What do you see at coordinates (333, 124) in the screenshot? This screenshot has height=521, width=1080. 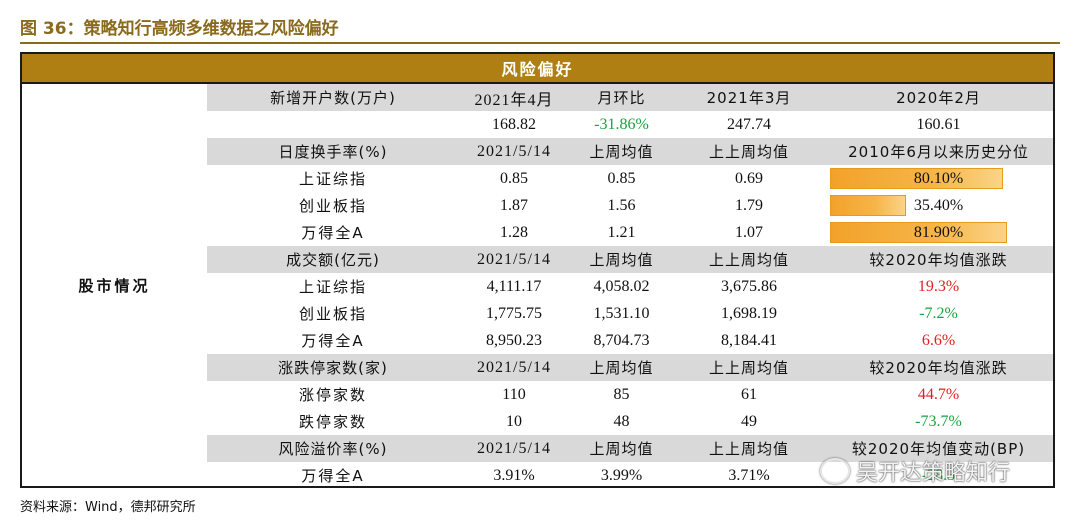 I see `table-cell` at bounding box center [333, 124].